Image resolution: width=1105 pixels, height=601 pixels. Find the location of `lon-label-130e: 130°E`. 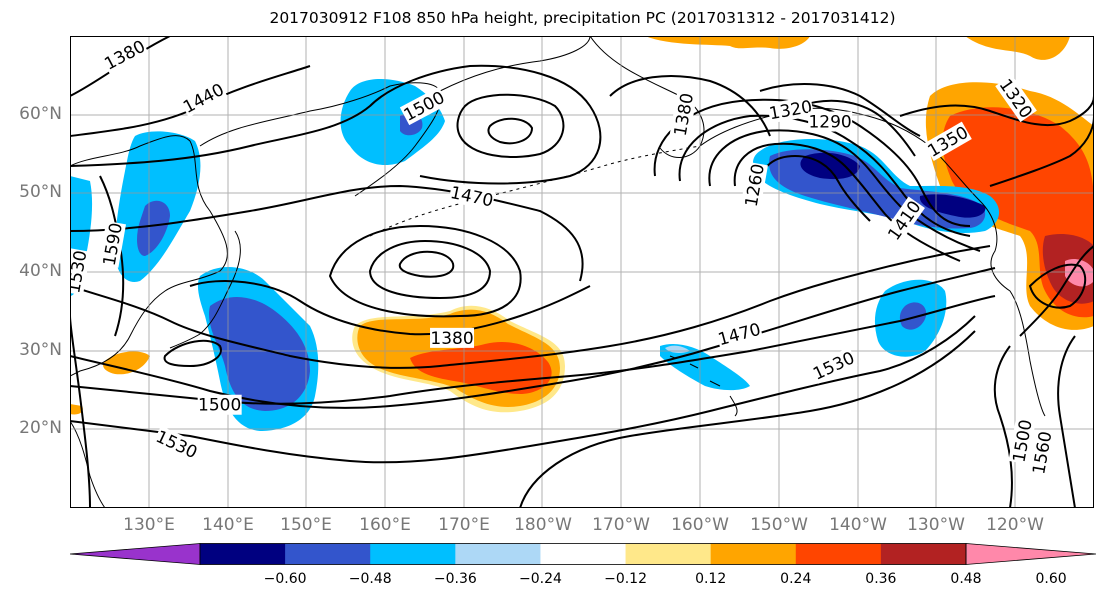

lon-label-130e: 130°E is located at coordinates (149, 525).